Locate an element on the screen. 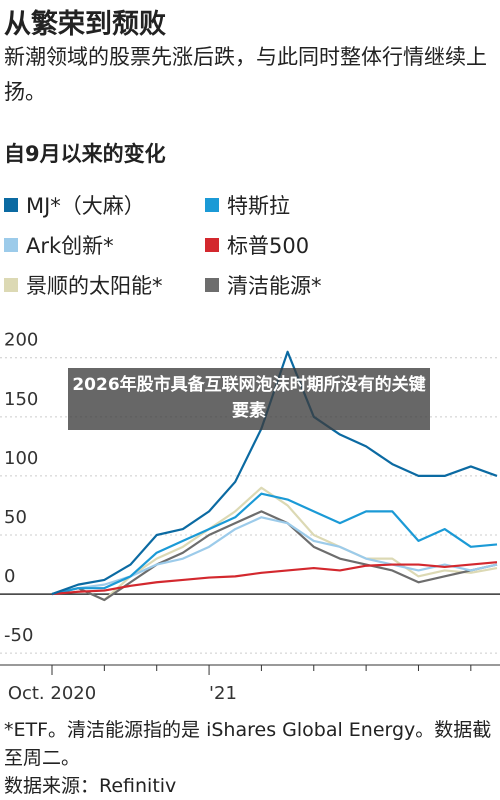 The height and width of the screenshot is (800, 500). y-tick-label: 200 is located at coordinates (21, 340).